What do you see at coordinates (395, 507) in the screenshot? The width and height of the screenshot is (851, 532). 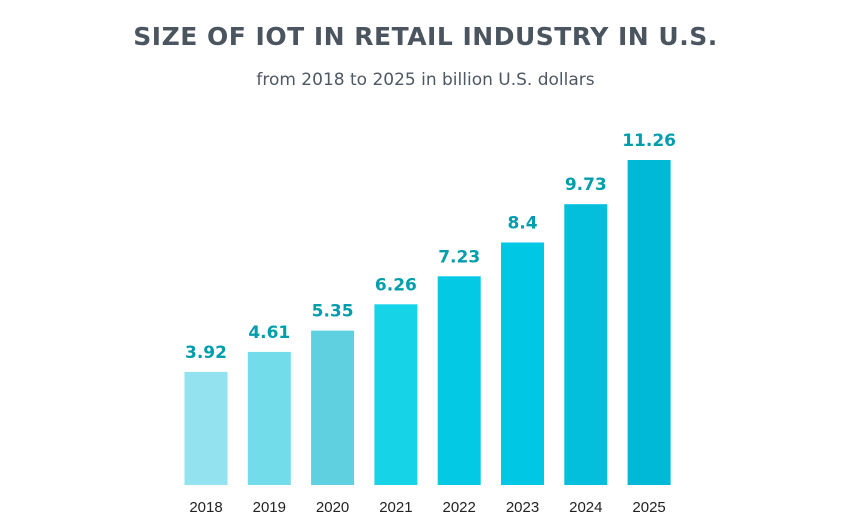 I see `x-tick-2021: 2021` at bounding box center [395, 507].